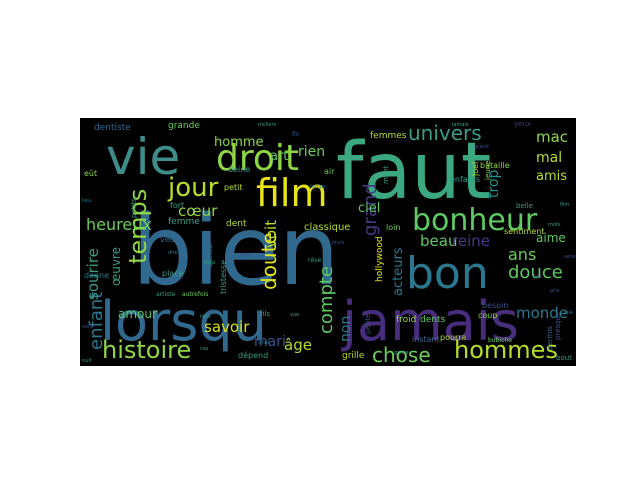 This screenshot has height=480, width=640. What do you see at coordinates (173, 253) in the screenshot?
I see `cloud-word-dire: dire` at bounding box center [173, 253].